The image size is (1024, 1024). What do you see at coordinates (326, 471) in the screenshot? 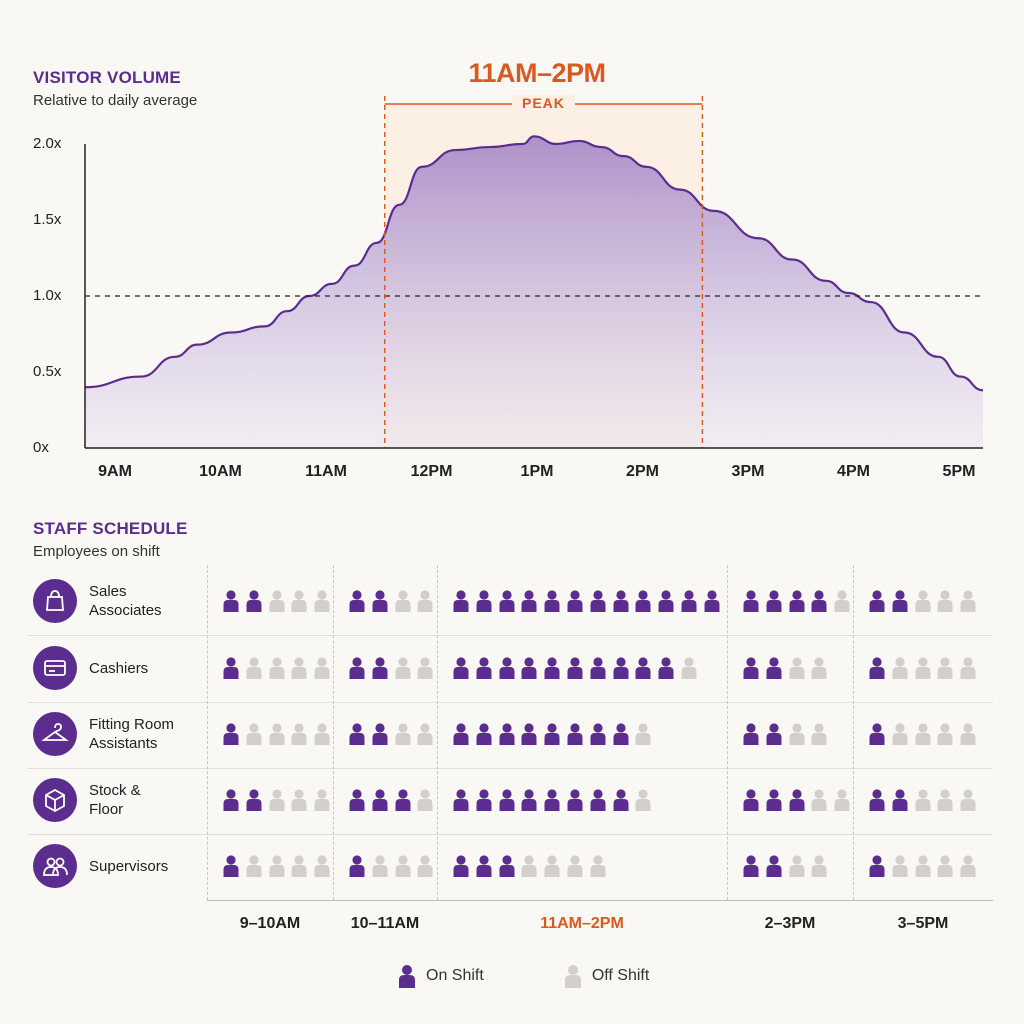
I see `x-tick-label: 11AM` at bounding box center [326, 471].